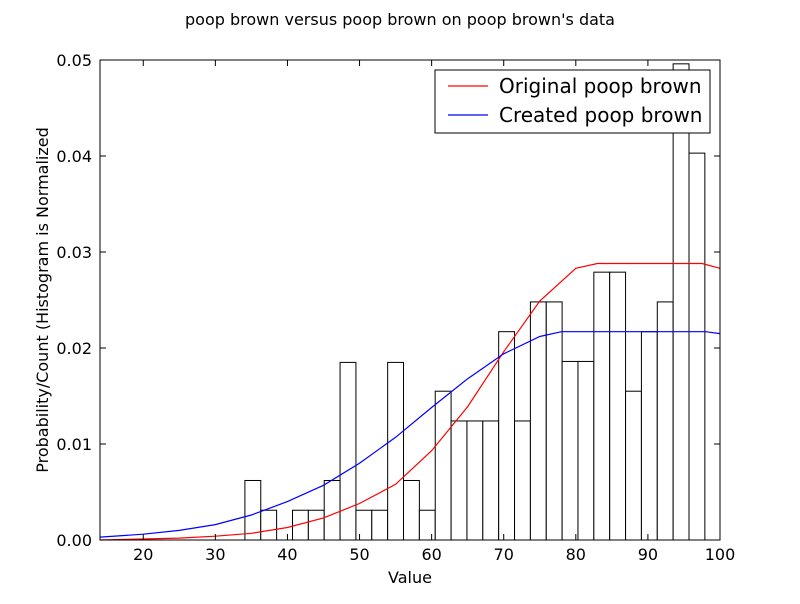  I want to click on y-tick-label: 0.02, so click(74, 348).